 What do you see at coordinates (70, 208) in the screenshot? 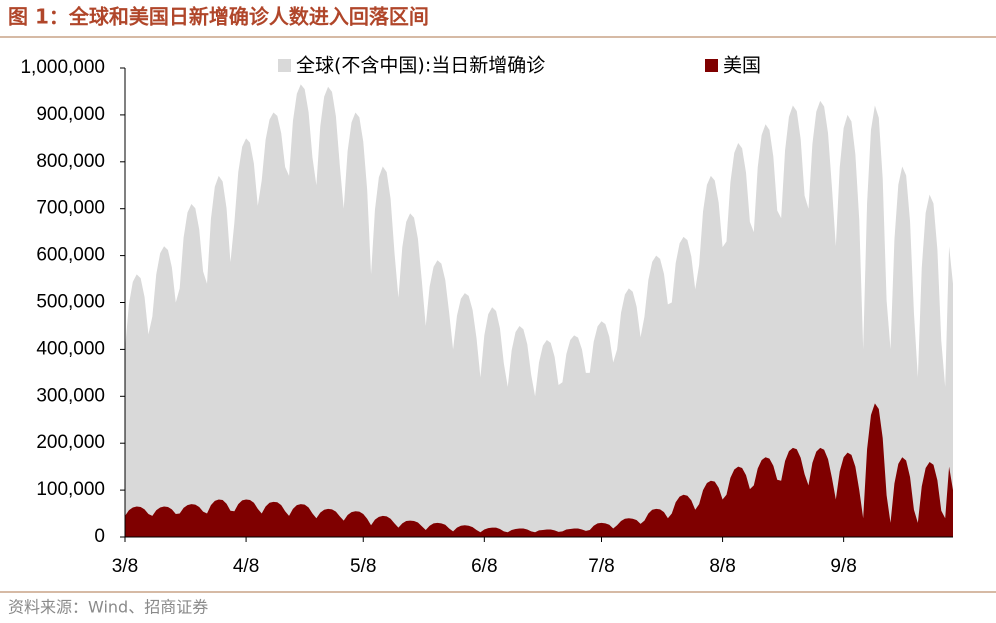
I see `y-tick-label: 700,000` at bounding box center [70, 208].